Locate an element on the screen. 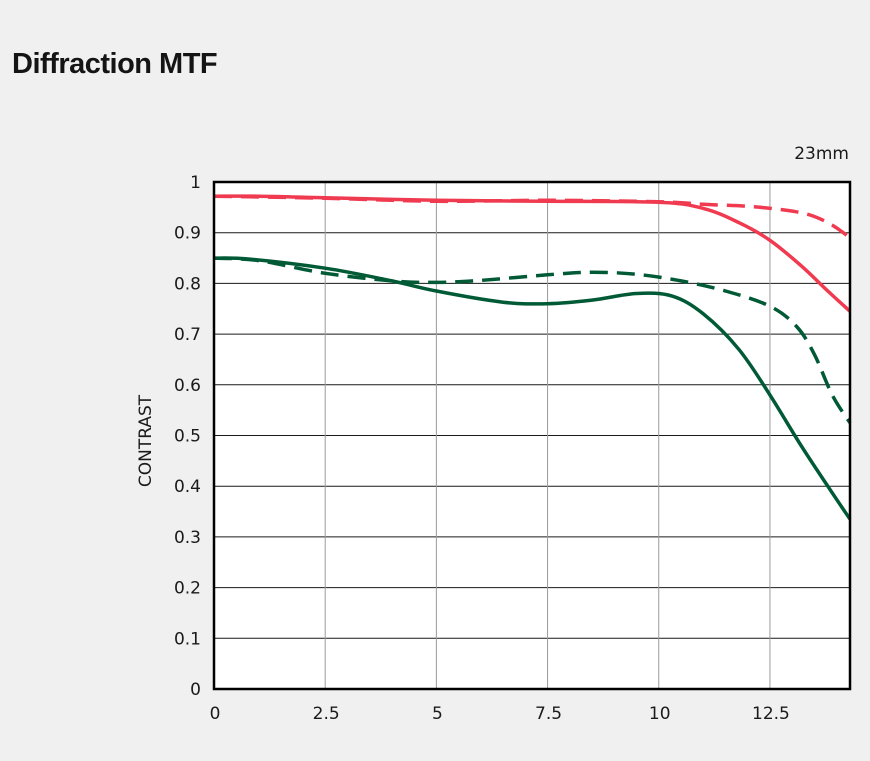  y-tick-label: 0.5 is located at coordinates (187, 437).